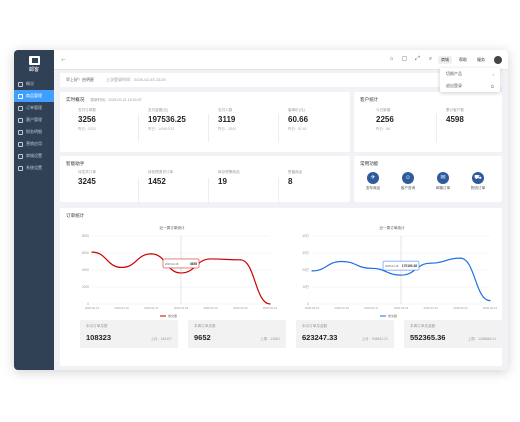  I want to click on x-tick-label: 2025-02-18, so click(401, 308).